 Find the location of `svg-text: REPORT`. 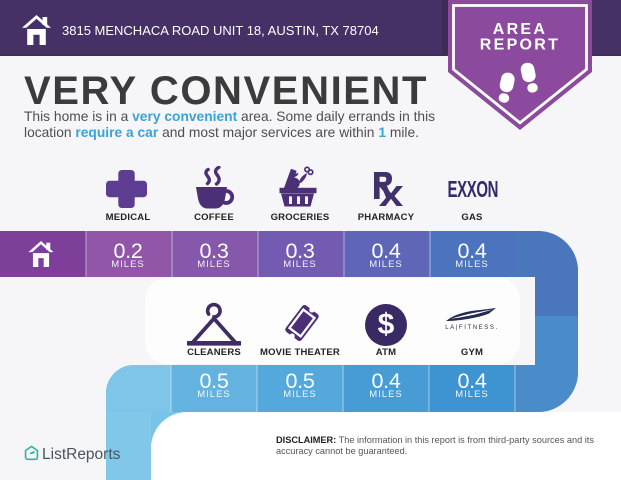

svg-text: REPORT is located at coordinates (520, 45).